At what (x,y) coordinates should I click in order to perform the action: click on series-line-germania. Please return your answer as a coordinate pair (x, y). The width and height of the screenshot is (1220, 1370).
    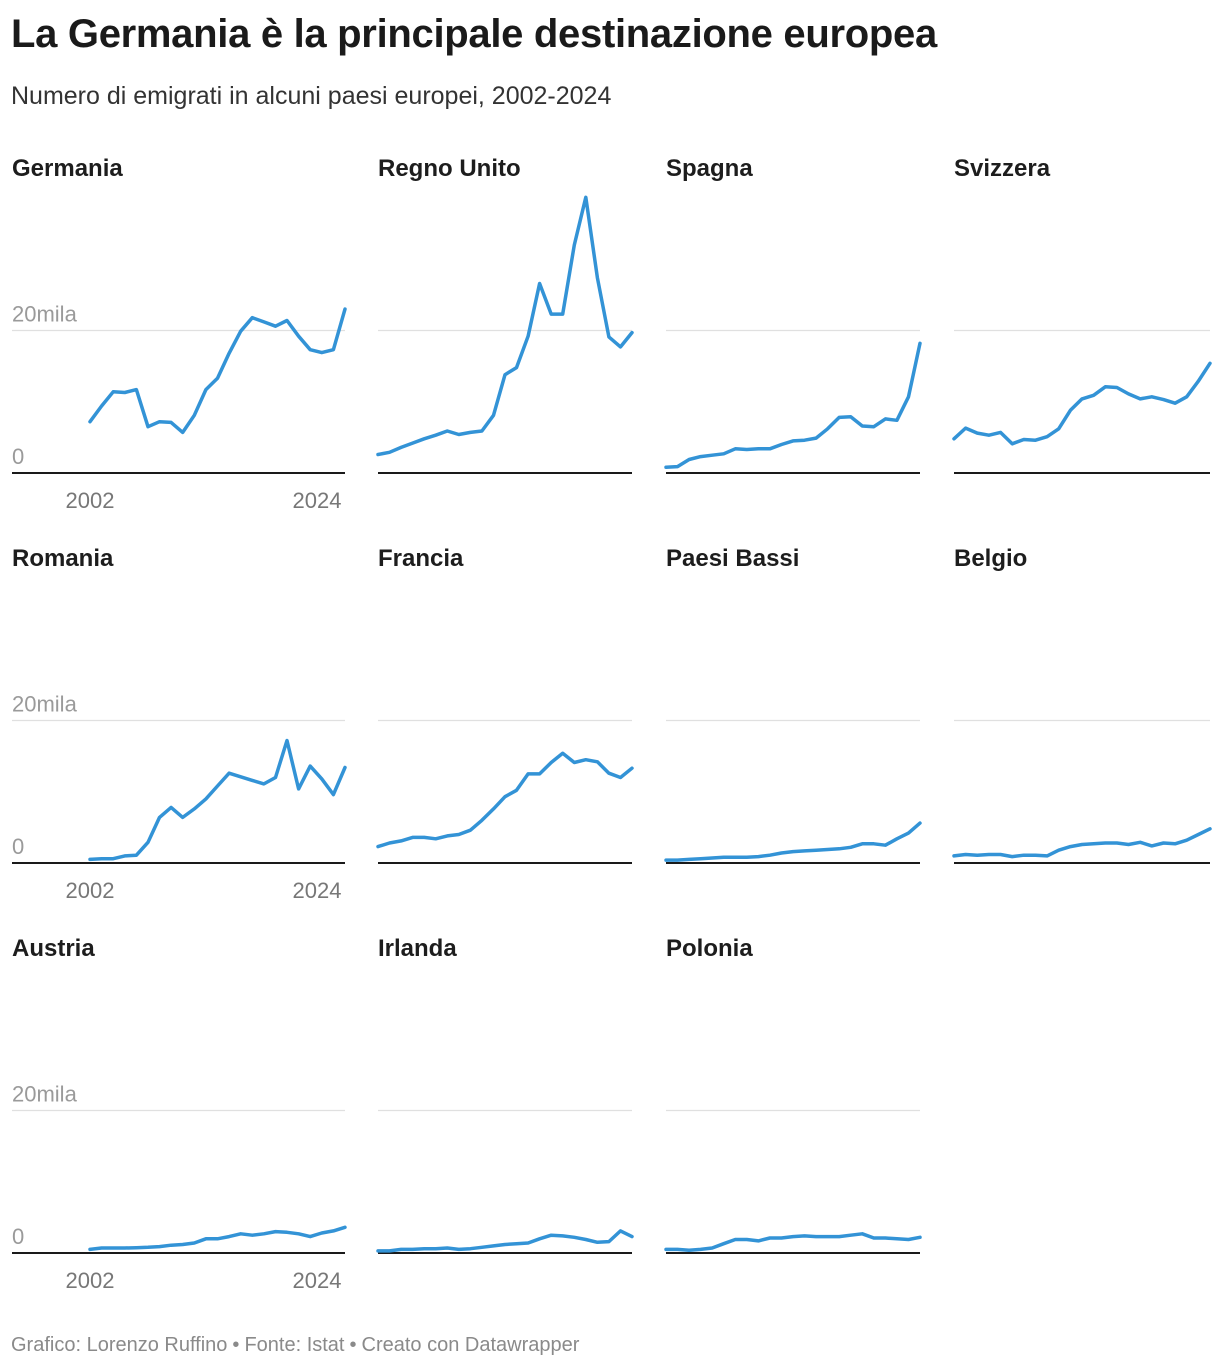
    Looking at the image, I should click on (217, 371).